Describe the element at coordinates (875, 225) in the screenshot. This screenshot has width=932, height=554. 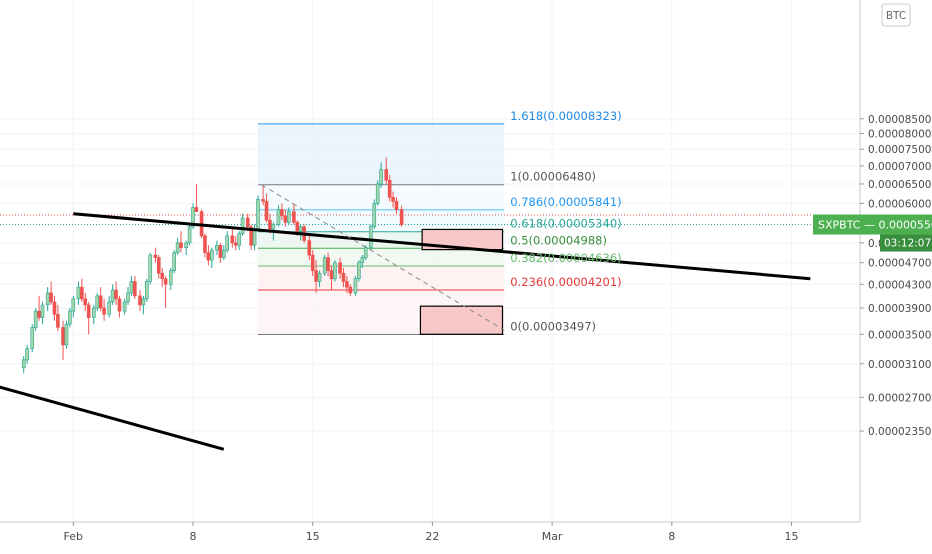
I see `symbol-label: SXPBTC — 0.00005500` at that location.